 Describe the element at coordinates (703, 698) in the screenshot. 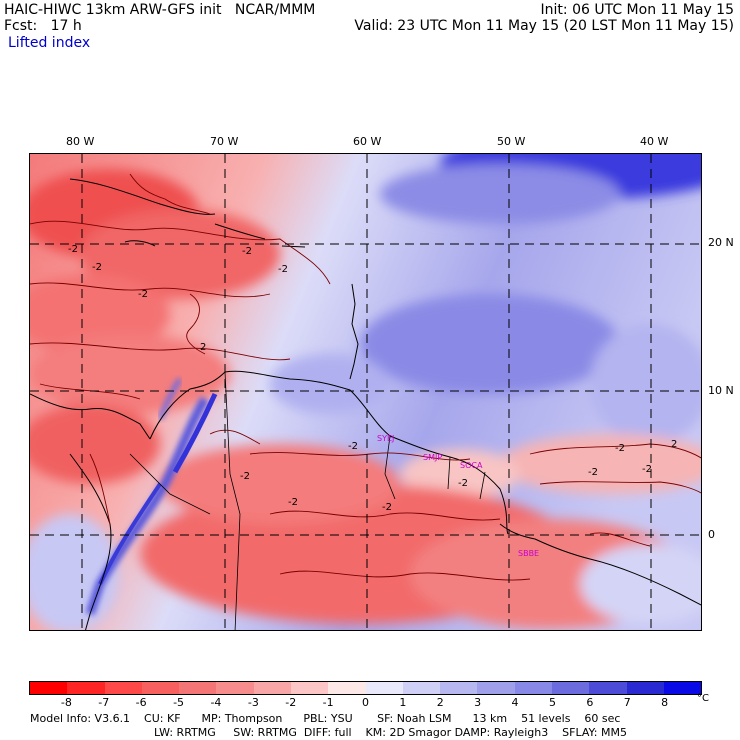

I see `colorbar-unit: °C` at that location.